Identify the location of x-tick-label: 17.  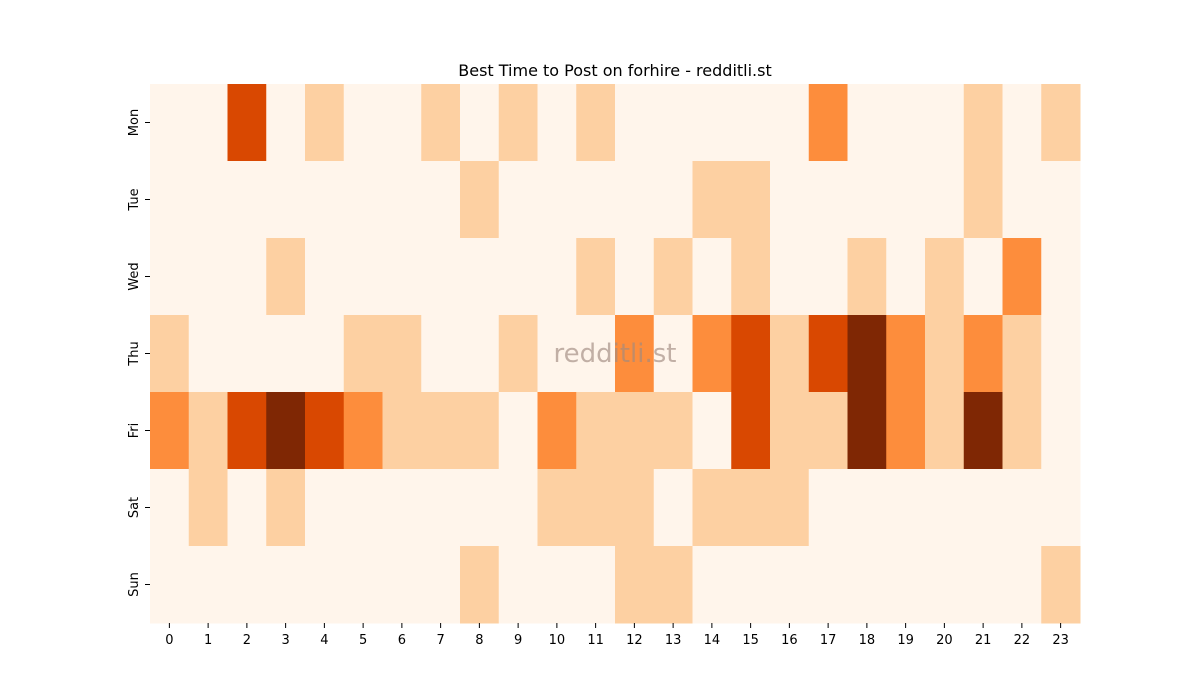
(828, 640).